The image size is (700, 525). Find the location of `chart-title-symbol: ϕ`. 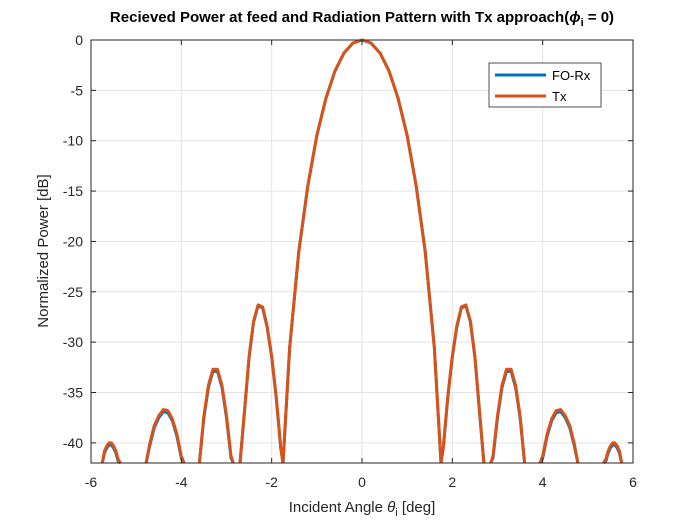

chart-title-symbol: ϕ is located at coordinates (574, 17).